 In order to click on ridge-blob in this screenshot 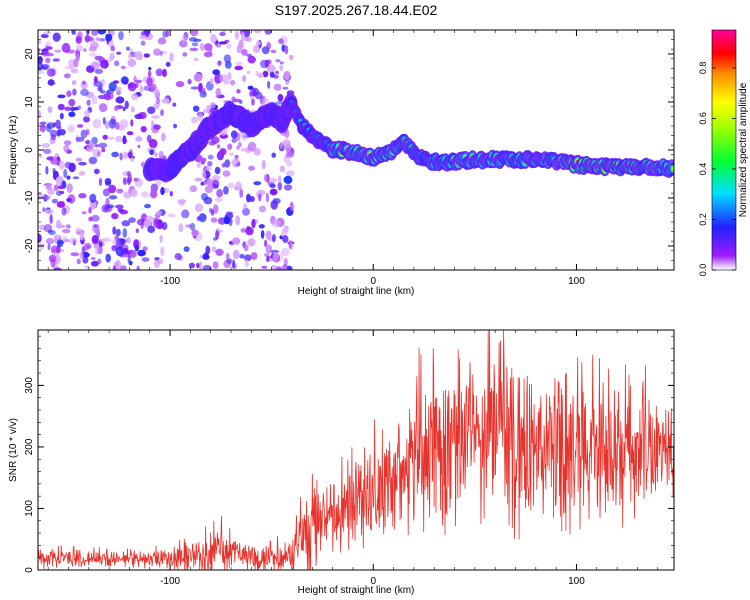, I will do `click(672, 168)`.